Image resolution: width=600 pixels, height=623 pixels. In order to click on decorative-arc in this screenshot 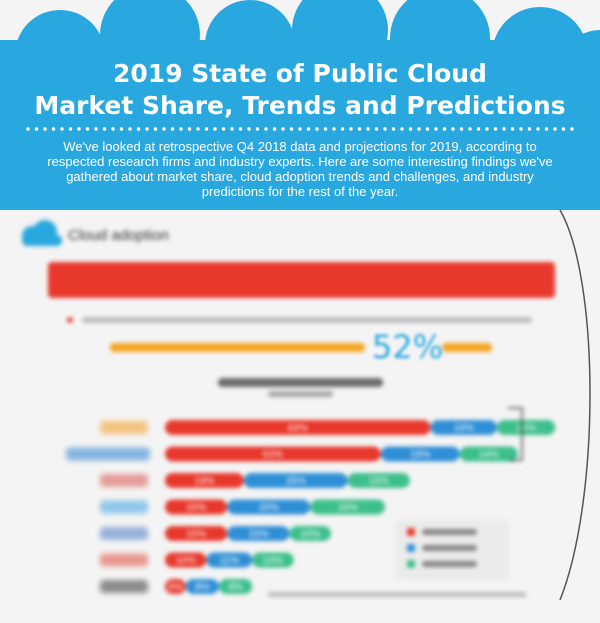, I will do `click(575, 405)`.